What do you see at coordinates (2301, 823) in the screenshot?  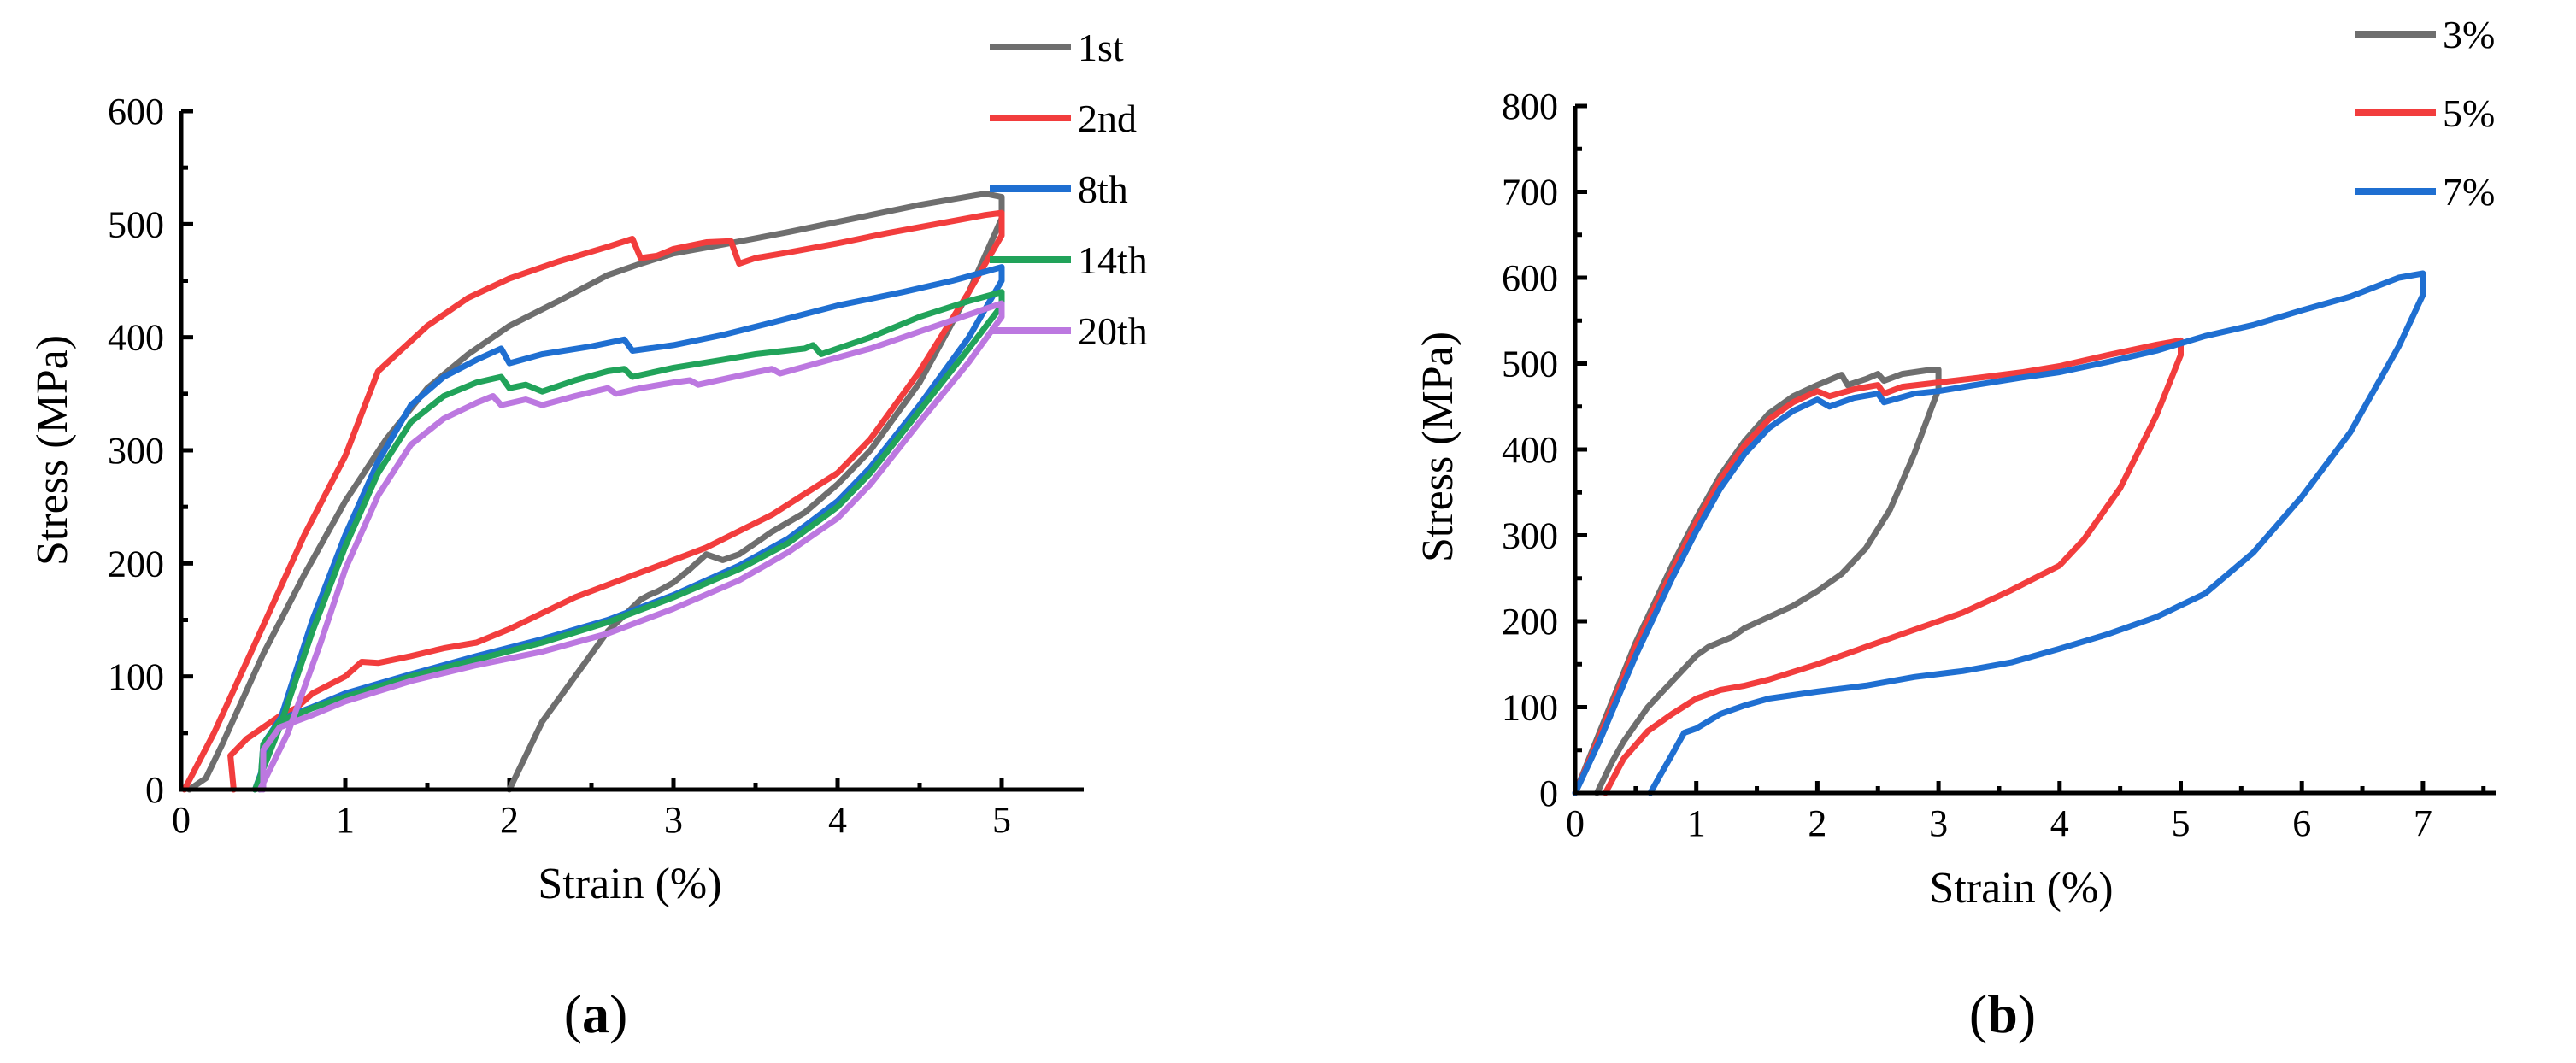 I see `x-tick-label: 6` at bounding box center [2301, 823].